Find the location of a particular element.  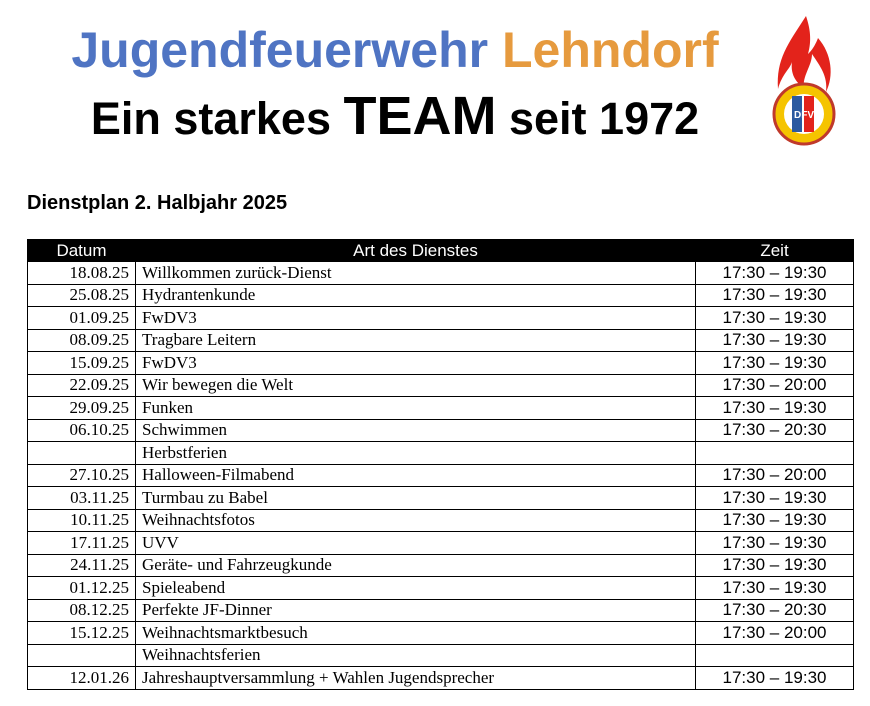

subtitle: Ein starkes TEAM seit 1972 is located at coordinates (395, 117).